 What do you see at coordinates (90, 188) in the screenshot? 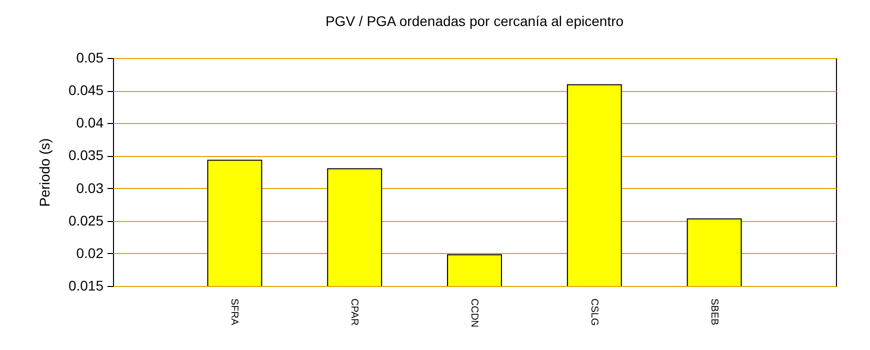
I see `y-tick-label: 0.03` at bounding box center [90, 188].